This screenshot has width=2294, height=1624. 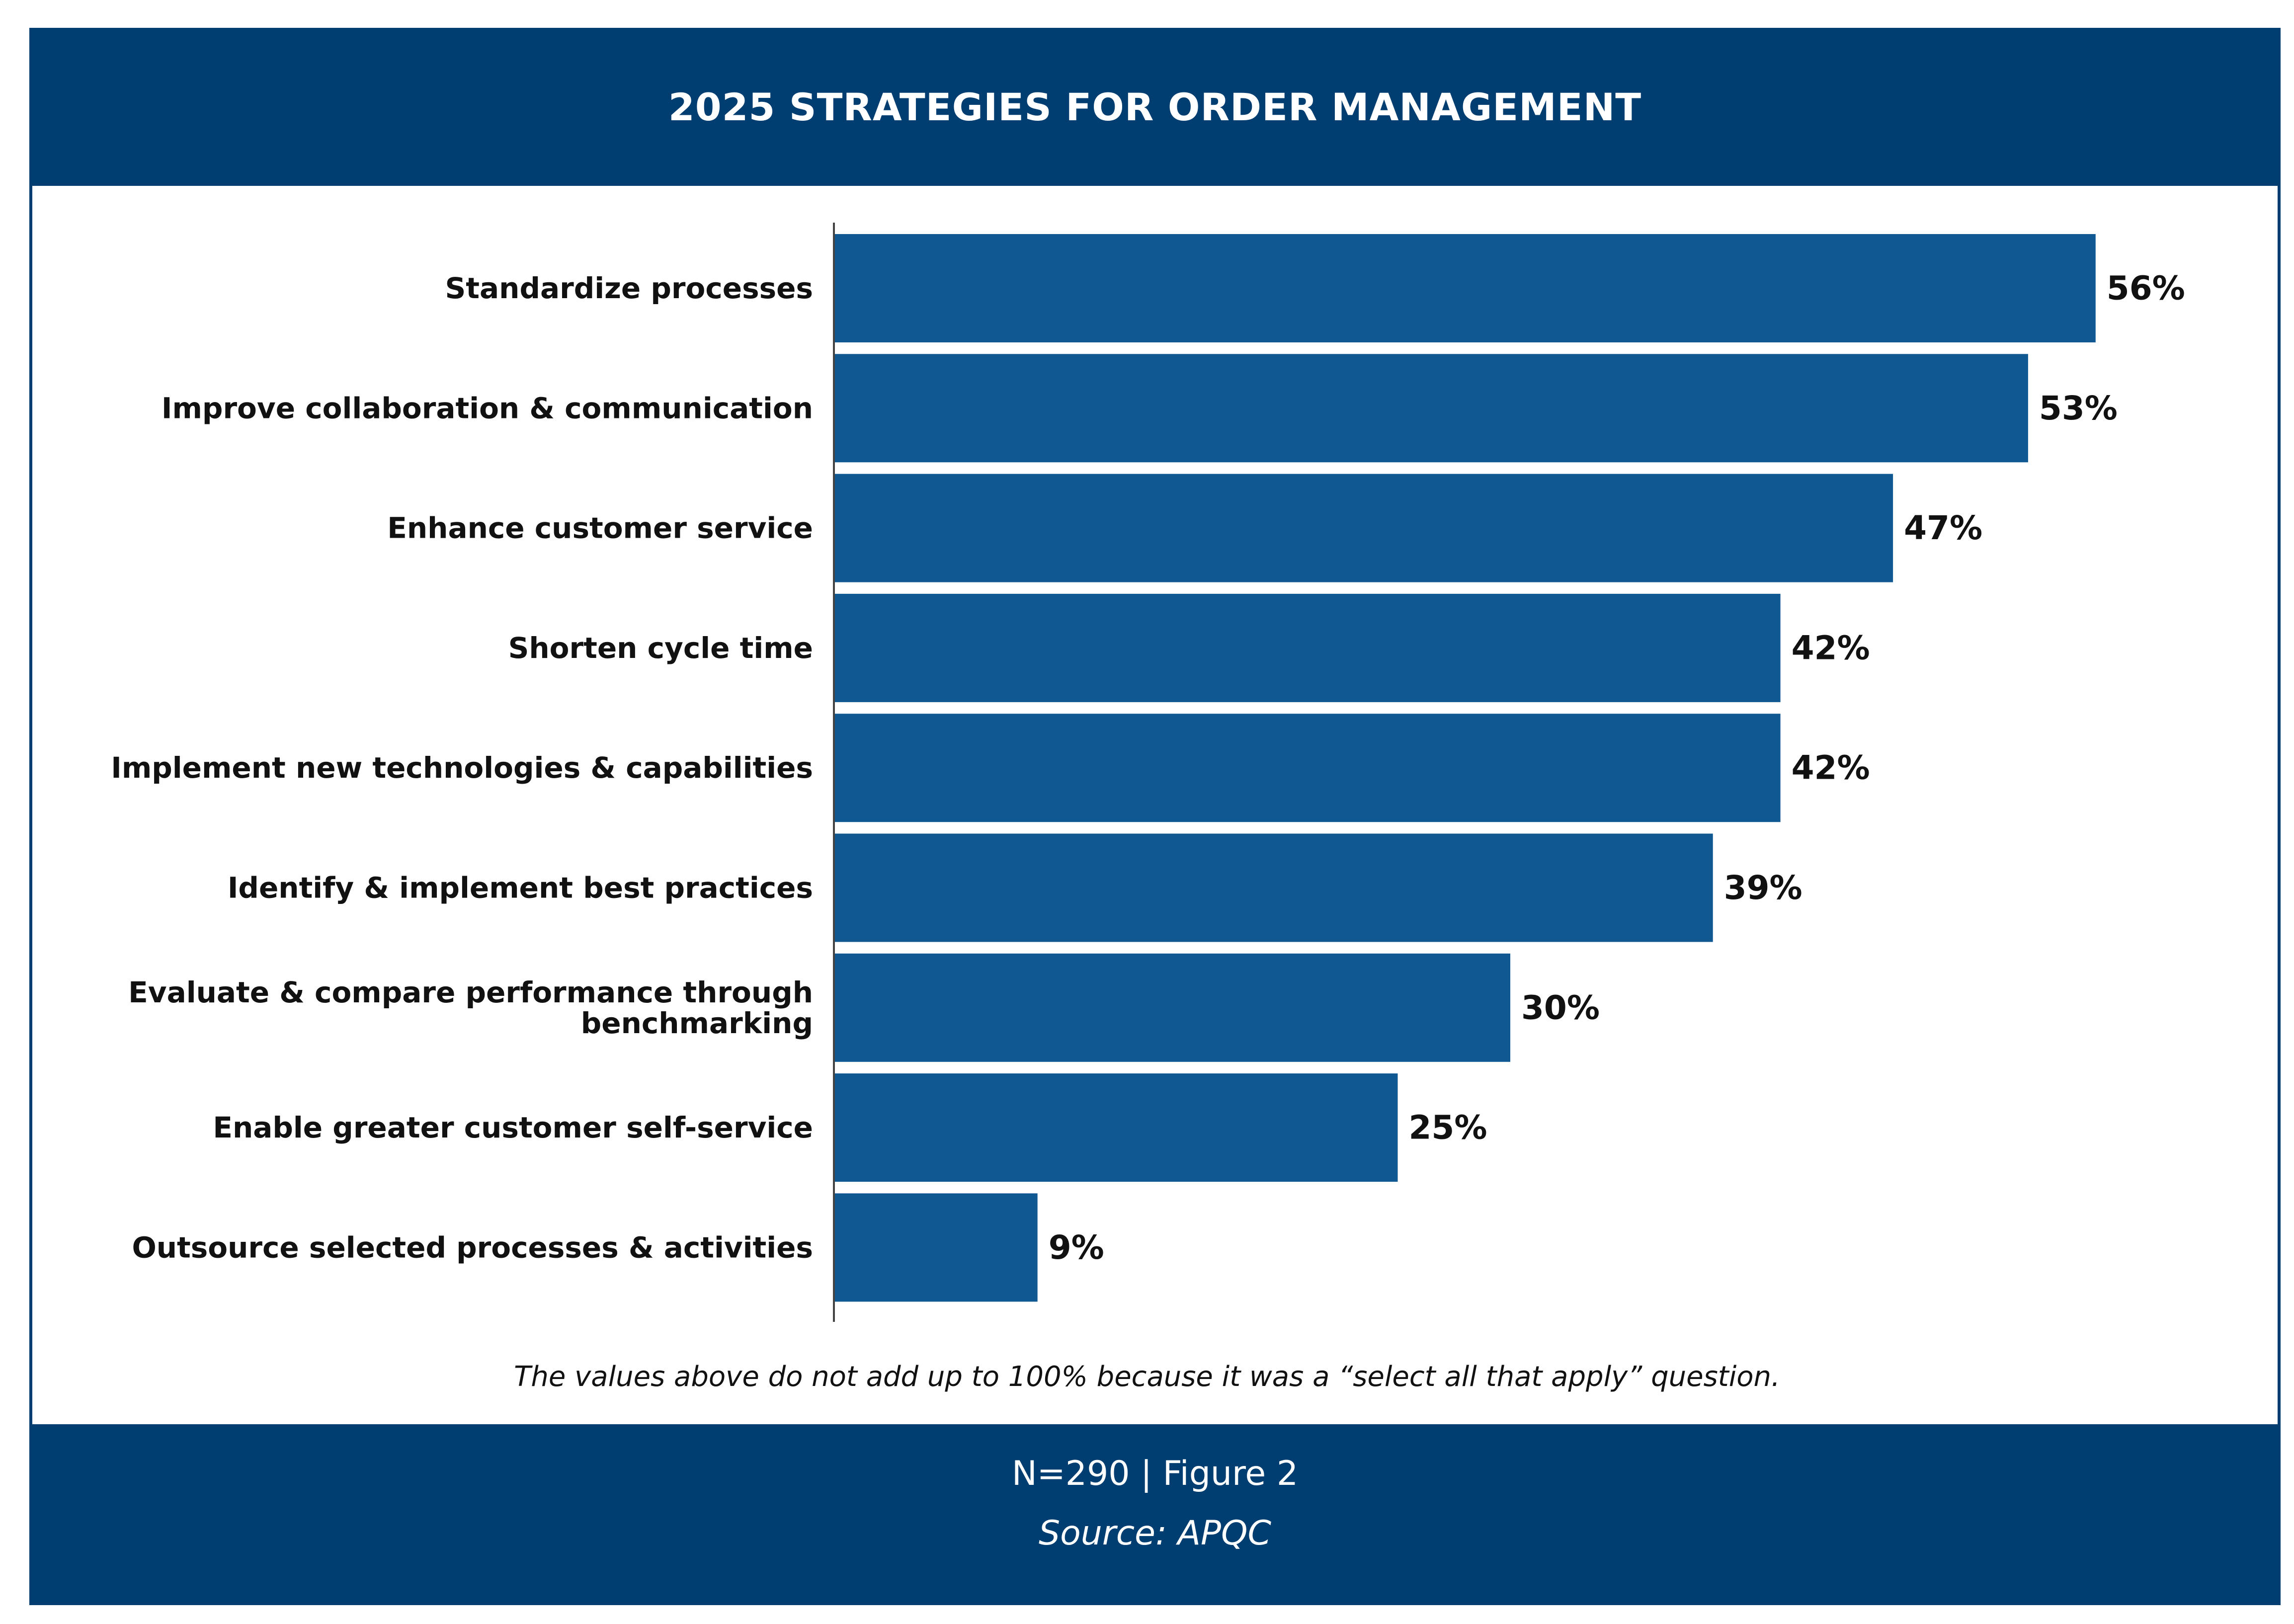 I want to click on value-label-3: 47%, so click(x=1943, y=528).